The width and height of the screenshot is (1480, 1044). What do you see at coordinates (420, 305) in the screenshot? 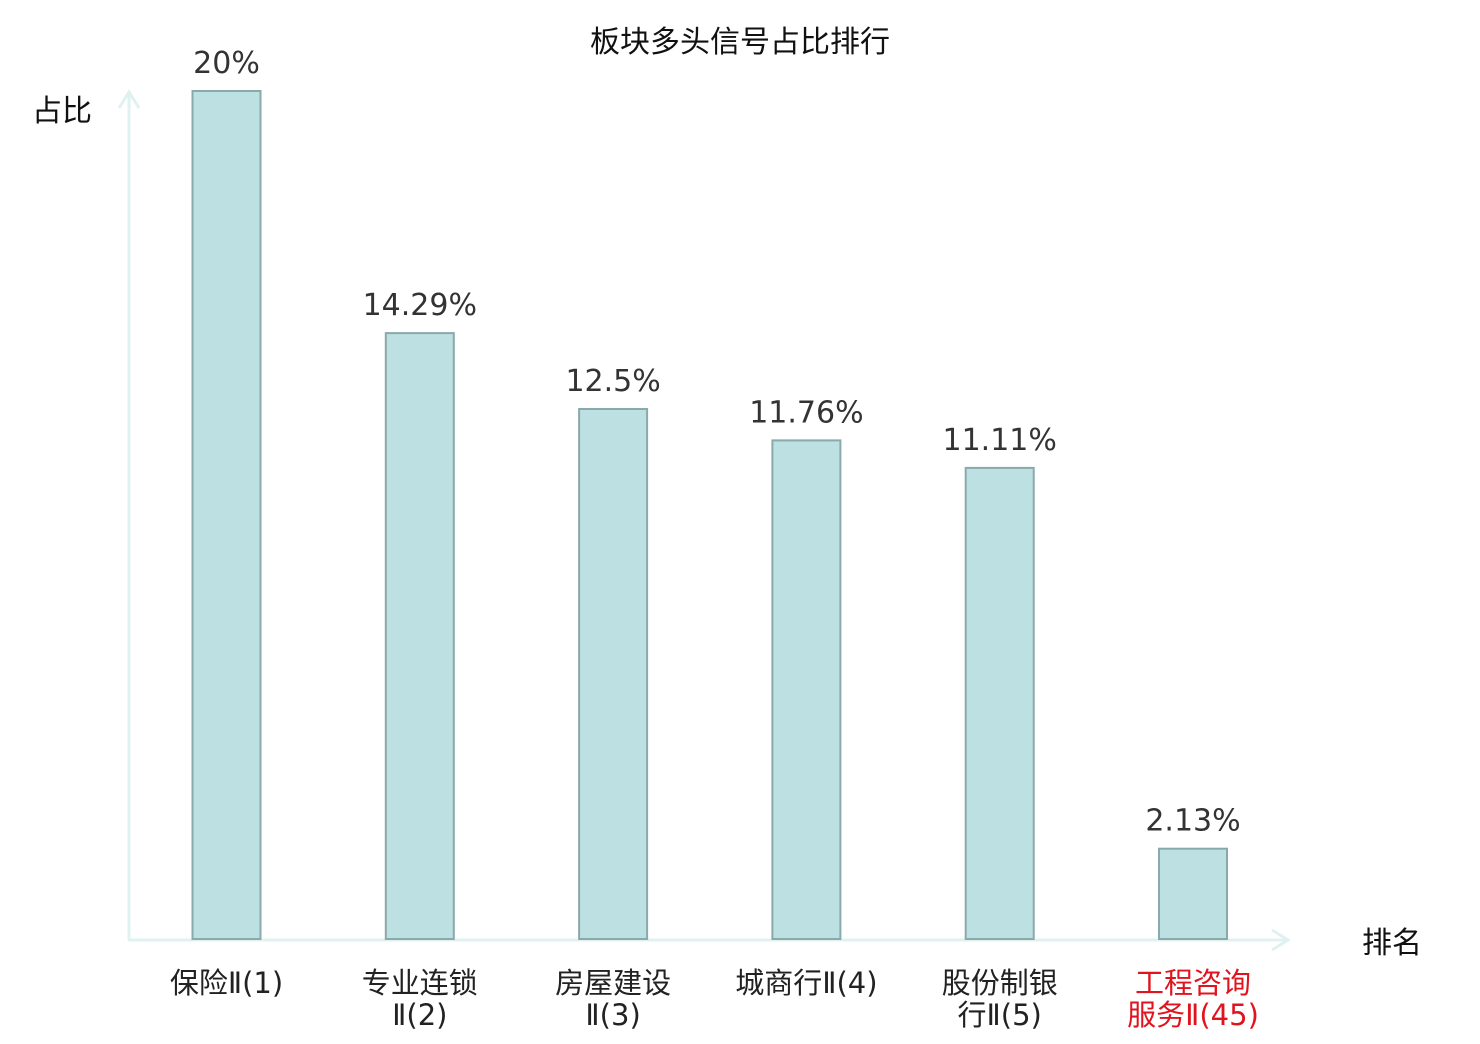
I see `value-label-2: 14.29%` at bounding box center [420, 305].